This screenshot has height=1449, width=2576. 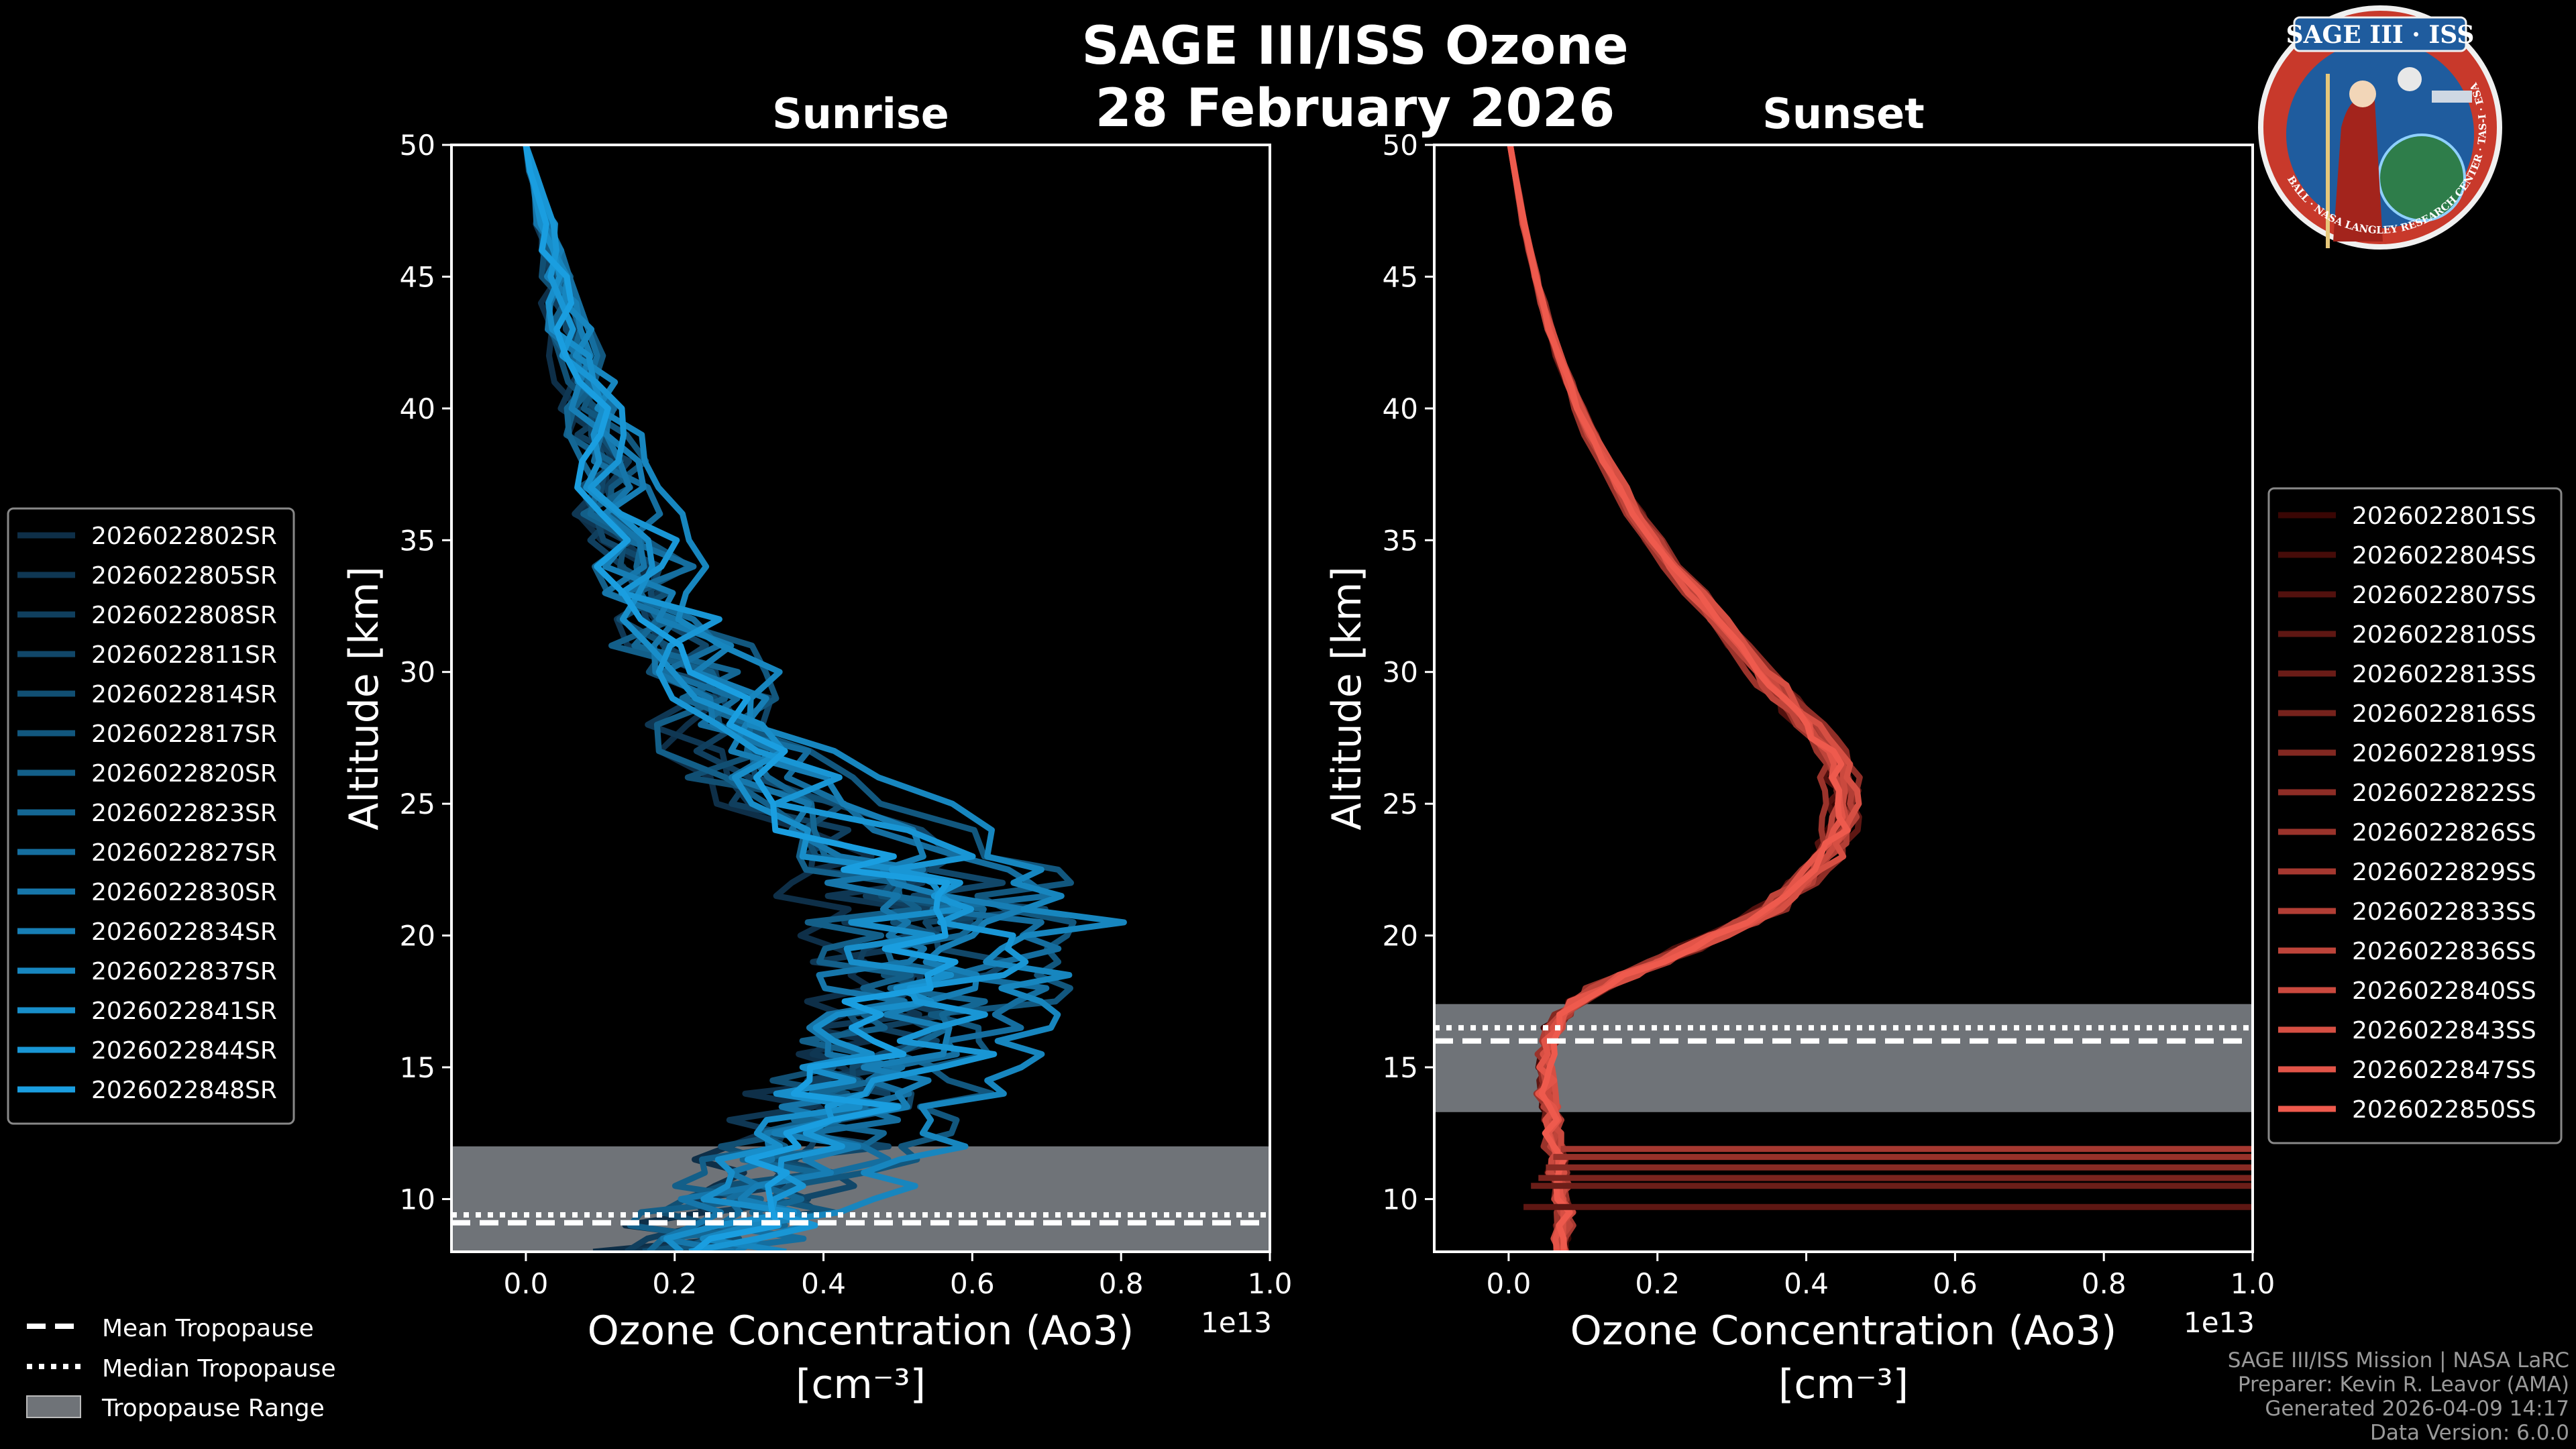 I want to click on footer-line-4: Data Version: 6.0.0, so click(x=2469, y=1433).